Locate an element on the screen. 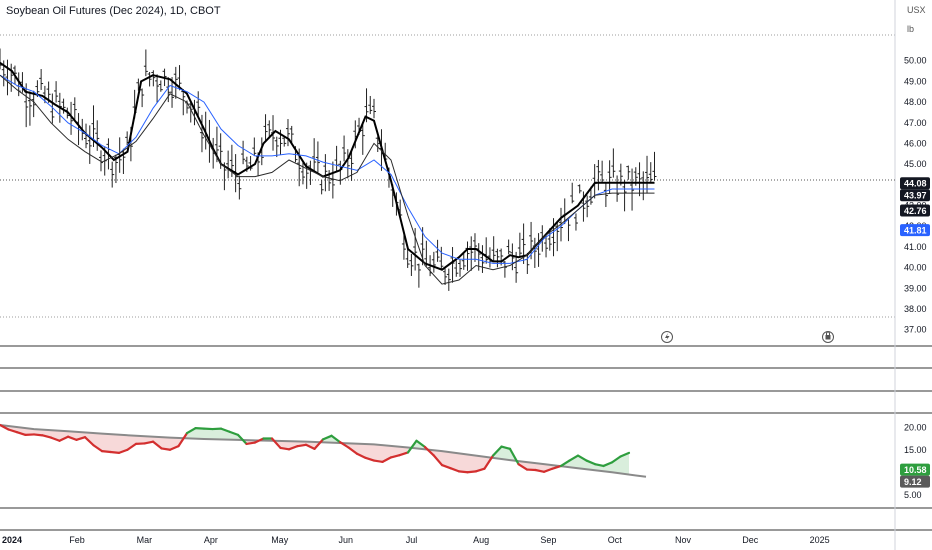 This screenshot has width=932, height=550. price-tick-label: 49.00 is located at coordinates (915, 81).